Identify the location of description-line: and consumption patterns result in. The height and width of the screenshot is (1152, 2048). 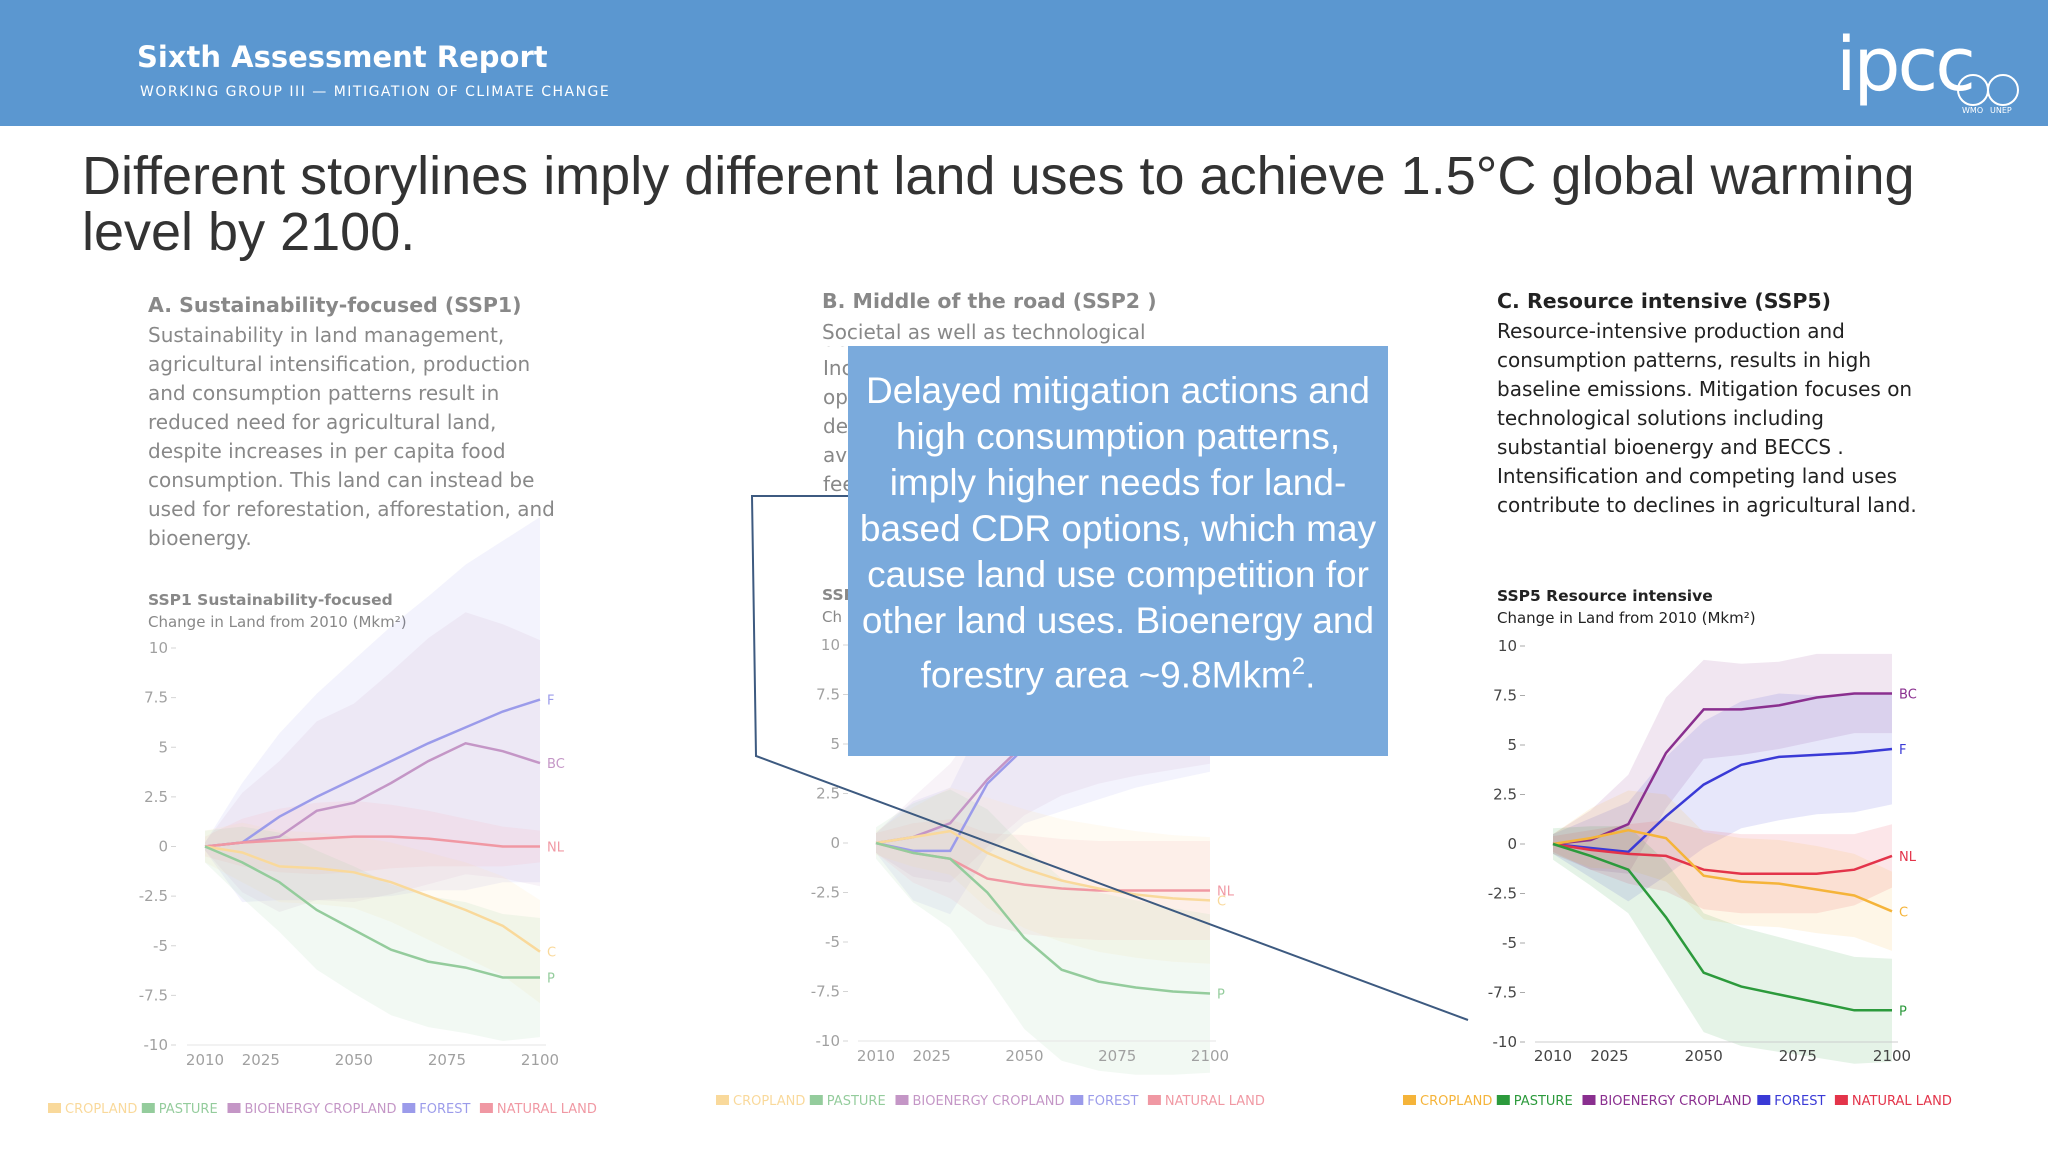
(324, 393).